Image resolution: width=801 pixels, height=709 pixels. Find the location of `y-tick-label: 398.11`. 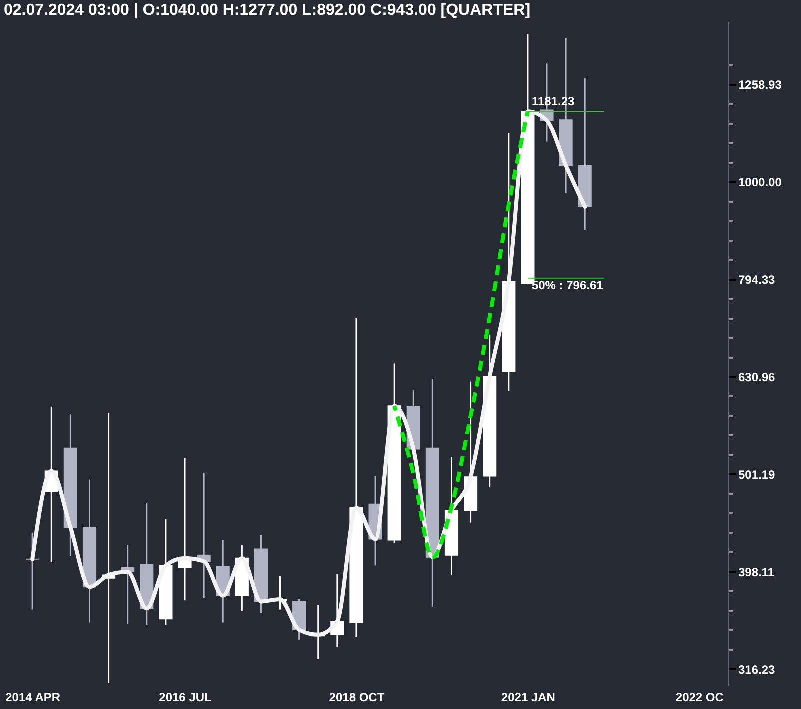

y-tick-label: 398.11 is located at coordinates (756, 572).